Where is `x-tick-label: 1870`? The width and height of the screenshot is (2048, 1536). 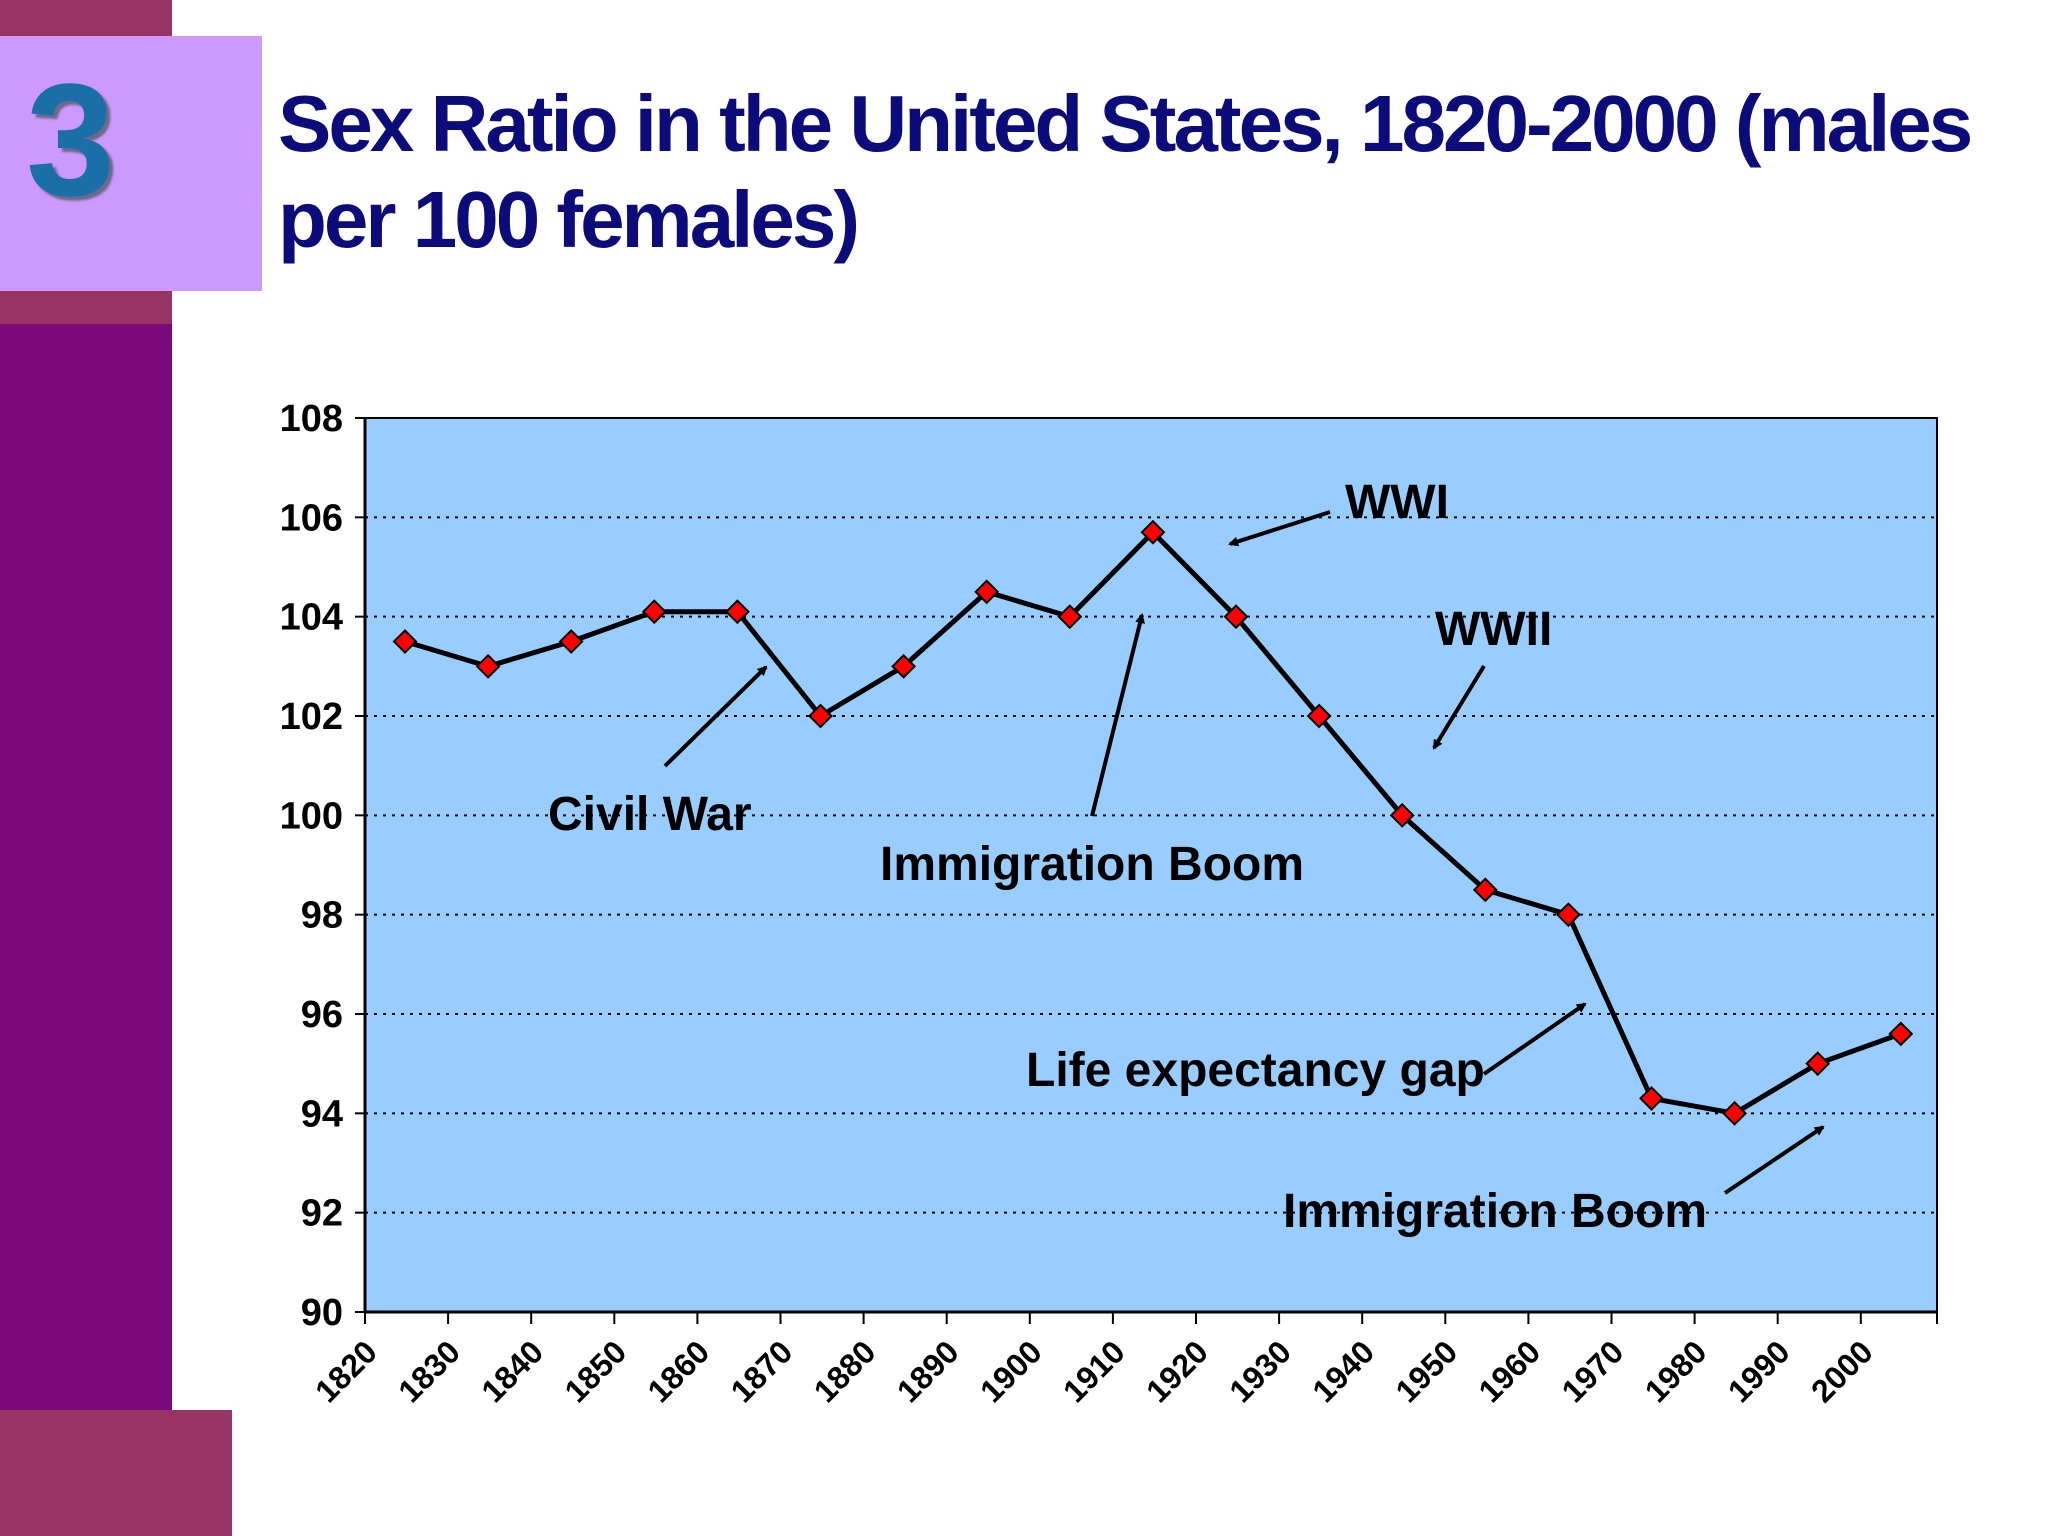
x-tick-label: 1870 is located at coordinates (762, 1371).